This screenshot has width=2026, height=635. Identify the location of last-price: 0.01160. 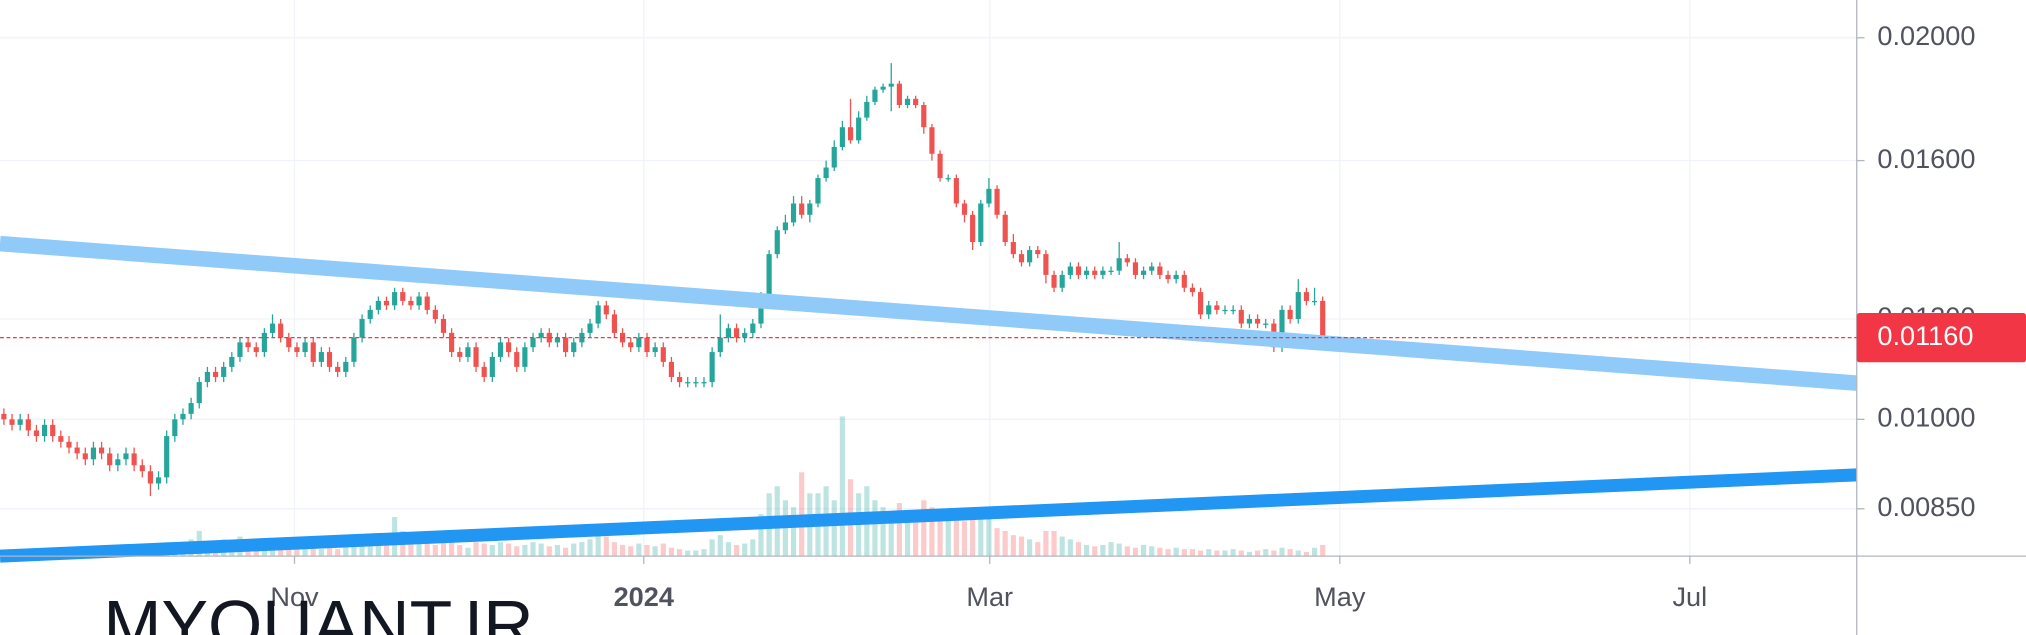
(1013, 338).